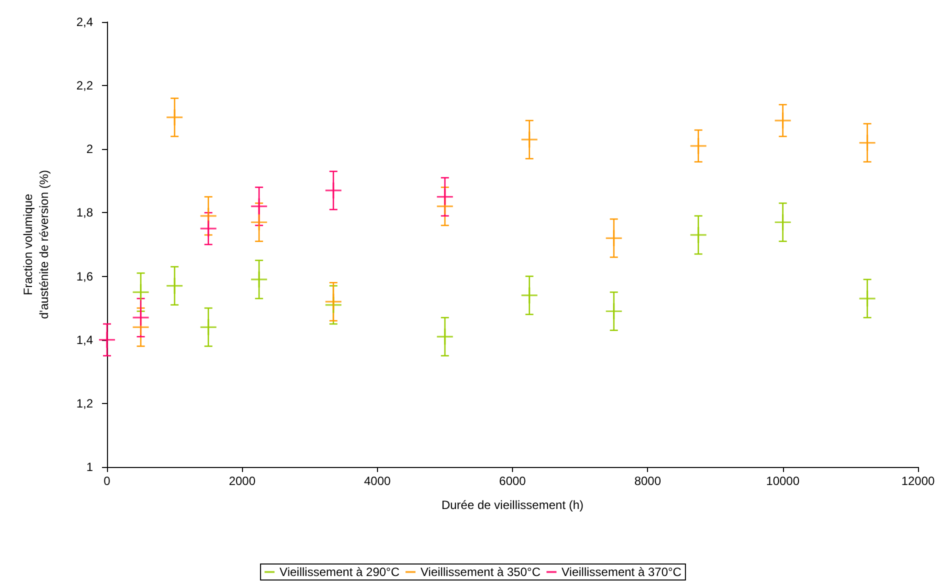 The height and width of the screenshot is (582, 946). What do you see at coordinates (85, 339) in the screenshot?
I see `y-tick-label: 1,4` at bounding box center [85, 339].